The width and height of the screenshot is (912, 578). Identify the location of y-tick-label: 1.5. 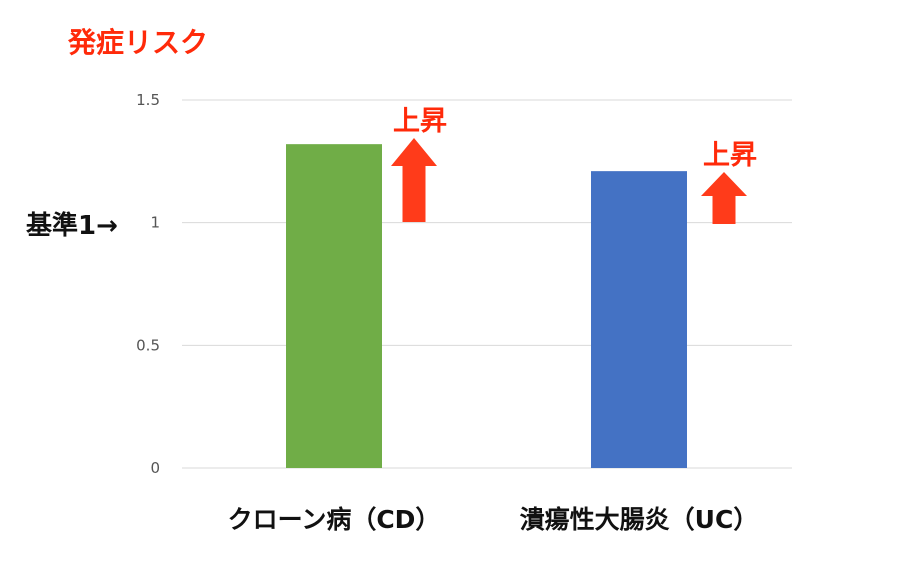
(148, 100).